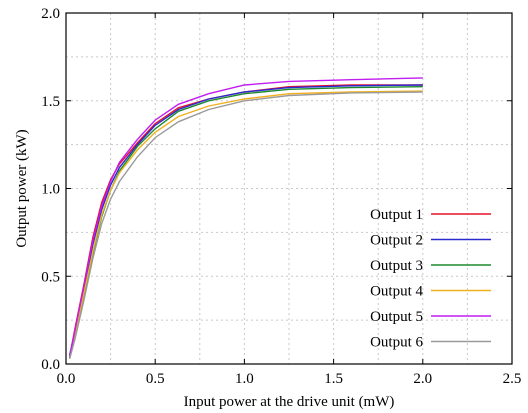 The height and width of the screenshot is (413, 528). Describe the element at coordinates (50, 102) in the screenshot. I see `y-tick-label: 1.5` at that location.